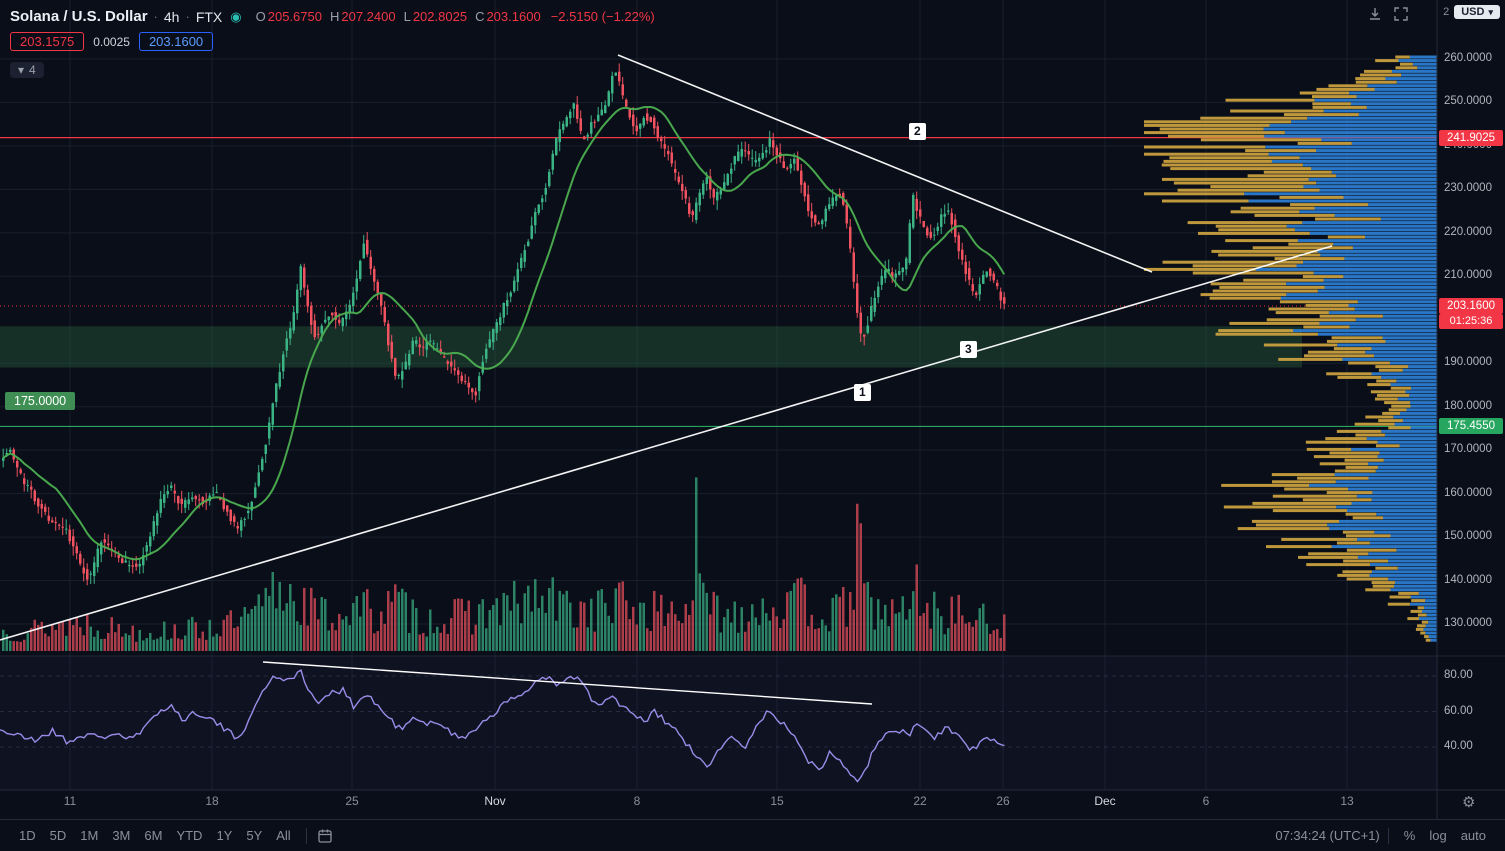 This screenshot has width=1505, height=851. Describe the element at coordinates (236, 16) in the screenshot. I see `data-status-icon: ◉` at that location.